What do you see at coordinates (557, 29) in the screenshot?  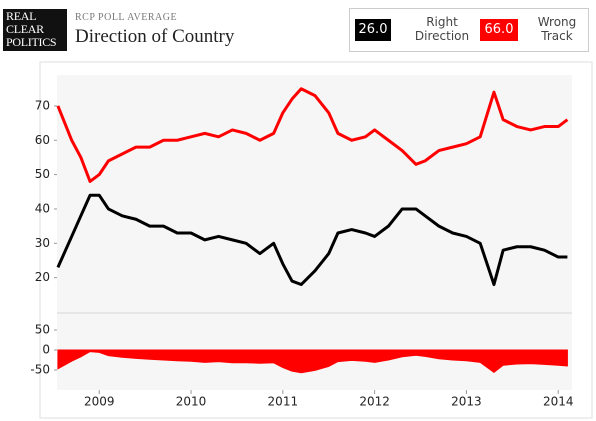 I see `legend-label: Wrong Track` at bounding box center [557, 29].